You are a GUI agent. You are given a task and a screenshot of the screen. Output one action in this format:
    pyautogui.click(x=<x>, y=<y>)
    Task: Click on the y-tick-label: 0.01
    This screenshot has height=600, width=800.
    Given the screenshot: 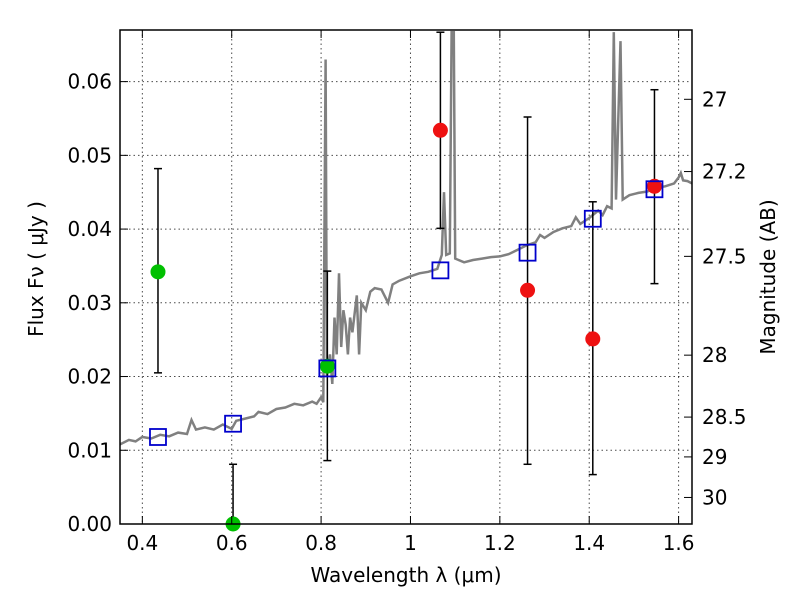 What is the action you would take?
    pyautogui.click(x=89, y=450)
    